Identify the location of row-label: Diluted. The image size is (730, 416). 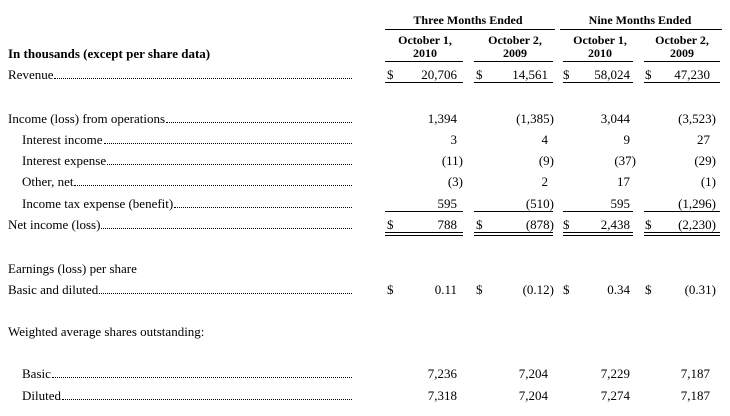
(187, 395).